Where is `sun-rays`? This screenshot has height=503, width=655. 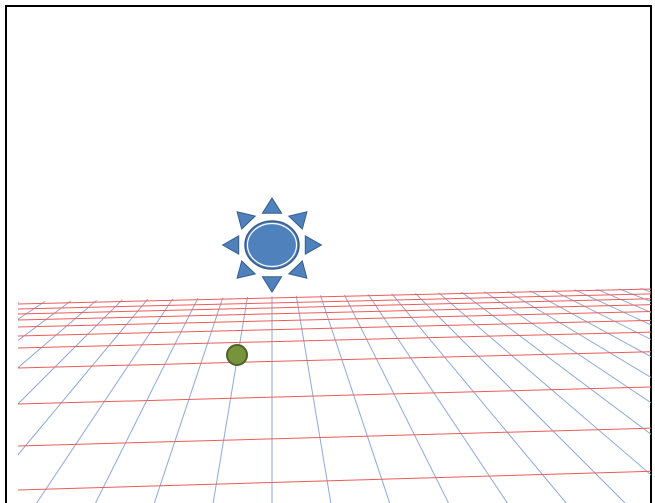 sun-rays is located at coordinates (272, 245).